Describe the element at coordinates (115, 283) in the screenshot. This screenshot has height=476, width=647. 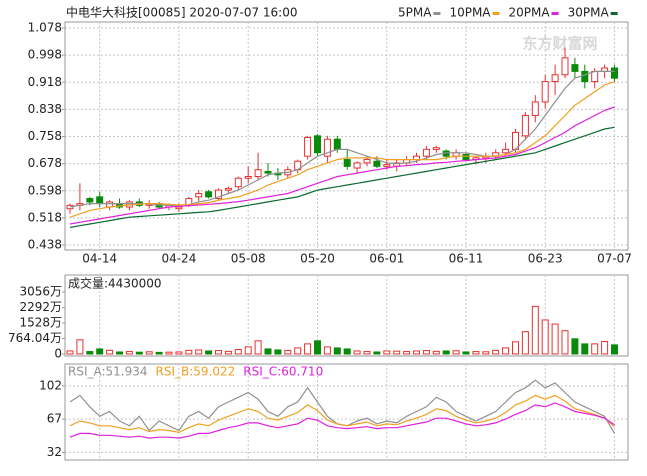
I see `chart-title: 成交量:4430000` at that location.